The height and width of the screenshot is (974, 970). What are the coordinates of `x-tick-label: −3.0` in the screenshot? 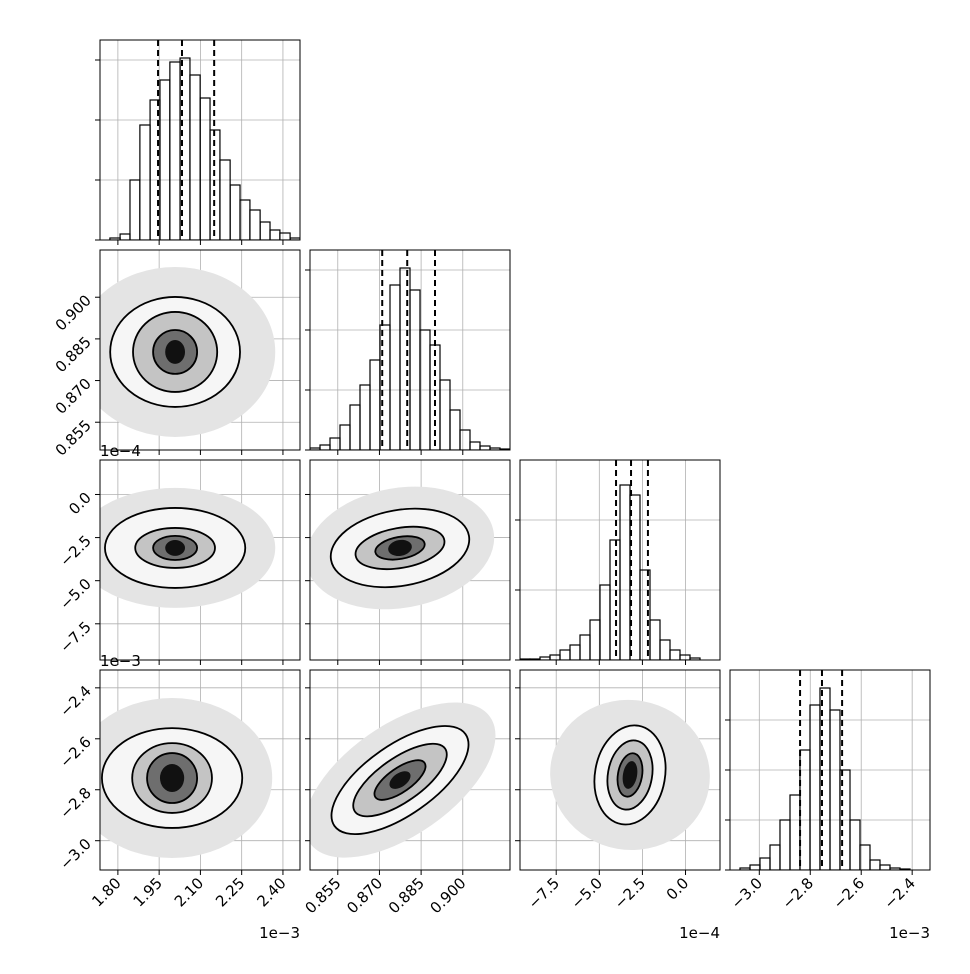 It's located at (747, 893).